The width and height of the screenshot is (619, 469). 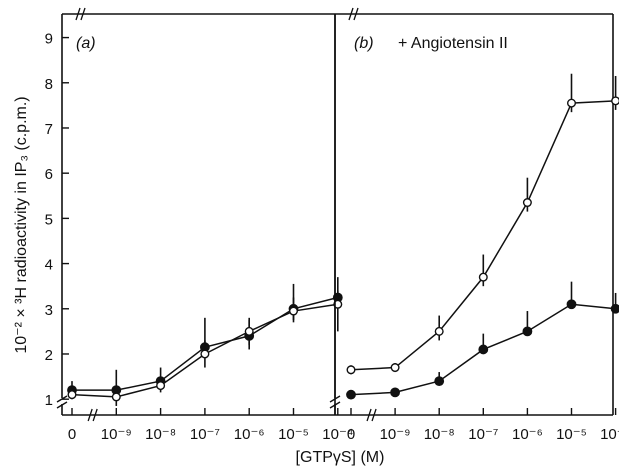 What do you see at coordinates (49, 39) in the screenshot?
I see `y-tick-label: 9` at bounding box center [49, 39].